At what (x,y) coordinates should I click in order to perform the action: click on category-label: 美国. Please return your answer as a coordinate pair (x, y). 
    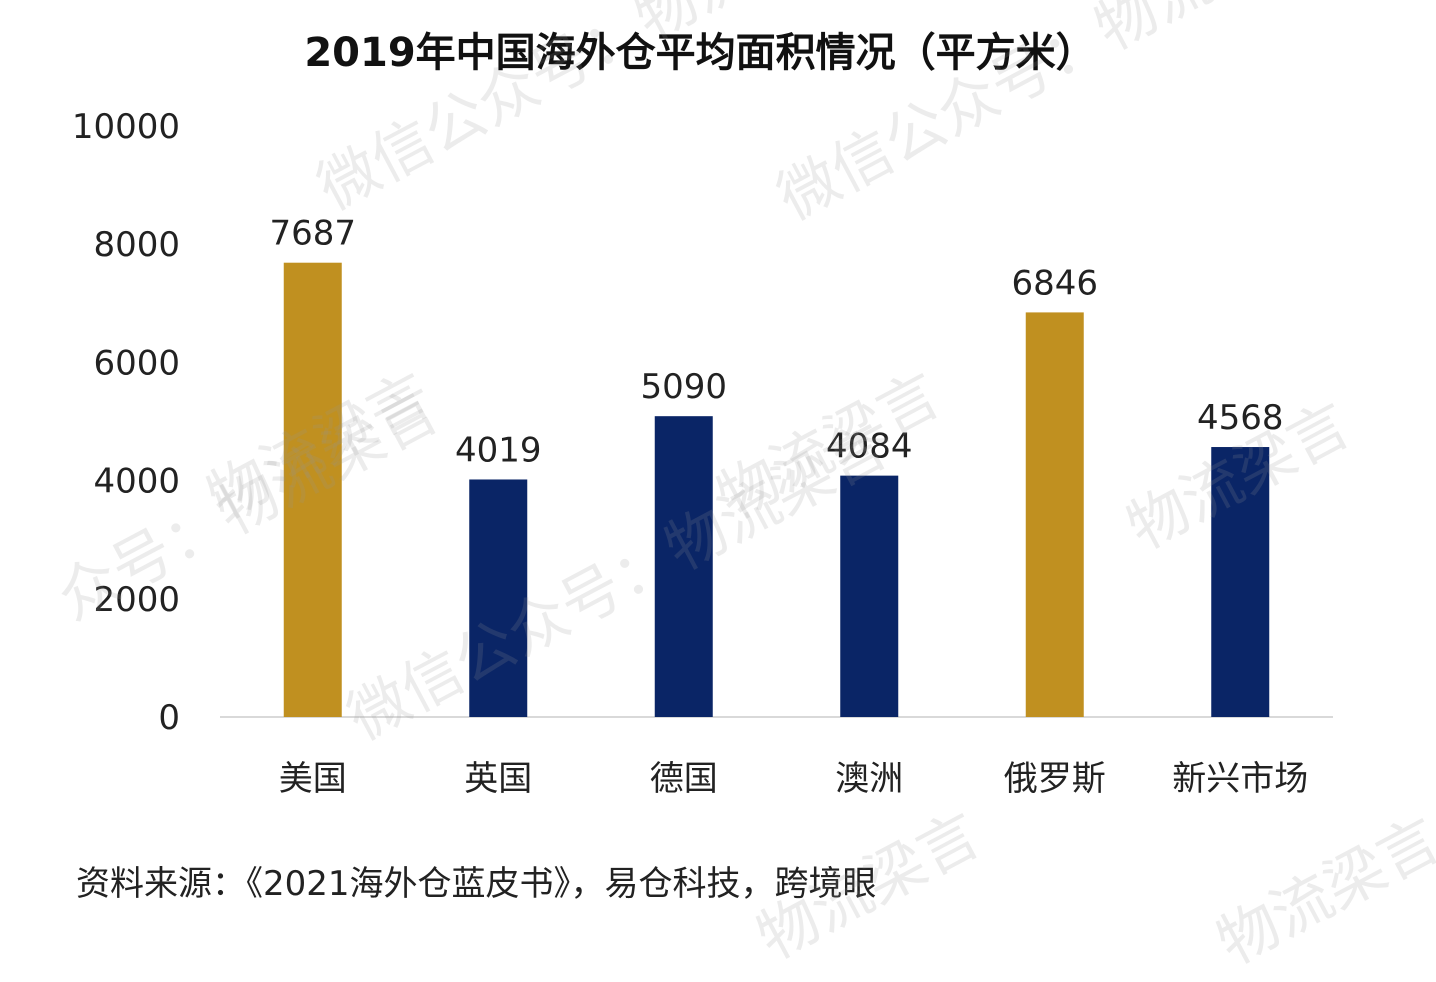
    Looking at the image, I should click on (313, 779).